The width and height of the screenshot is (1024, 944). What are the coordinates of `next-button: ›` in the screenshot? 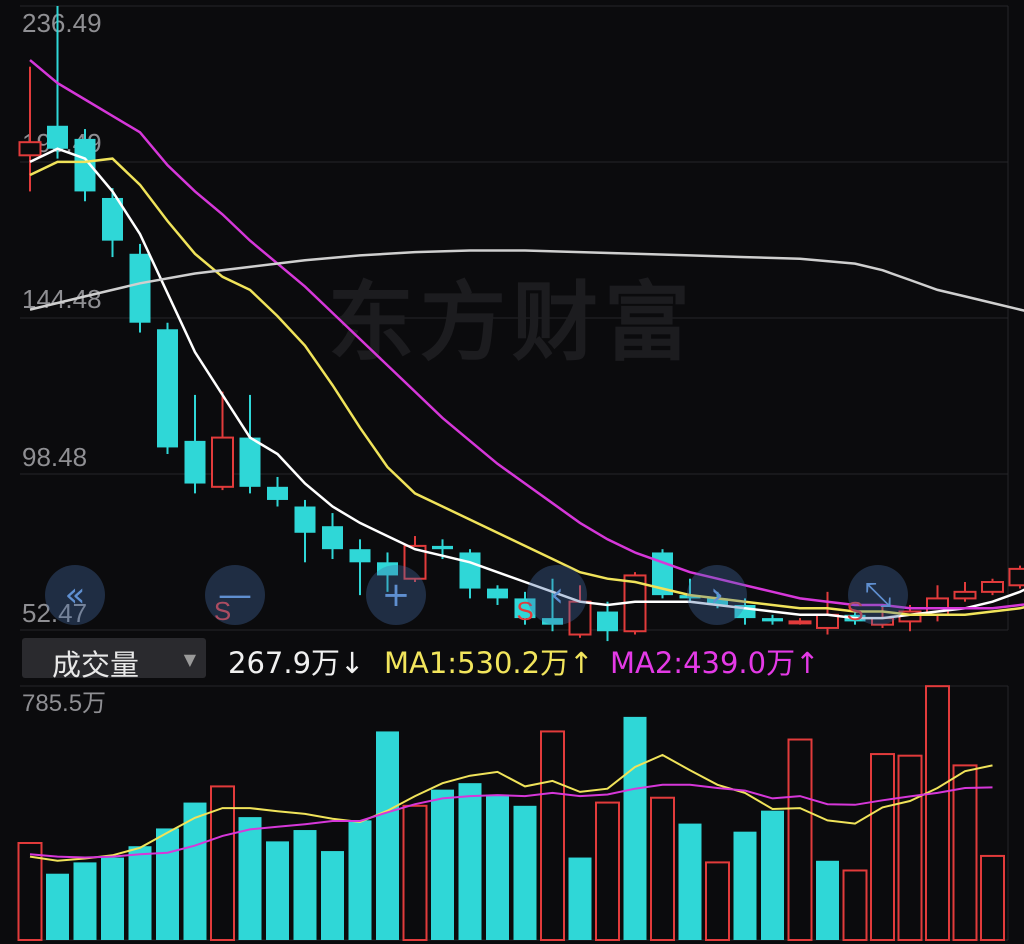 It's located at (717, 595).